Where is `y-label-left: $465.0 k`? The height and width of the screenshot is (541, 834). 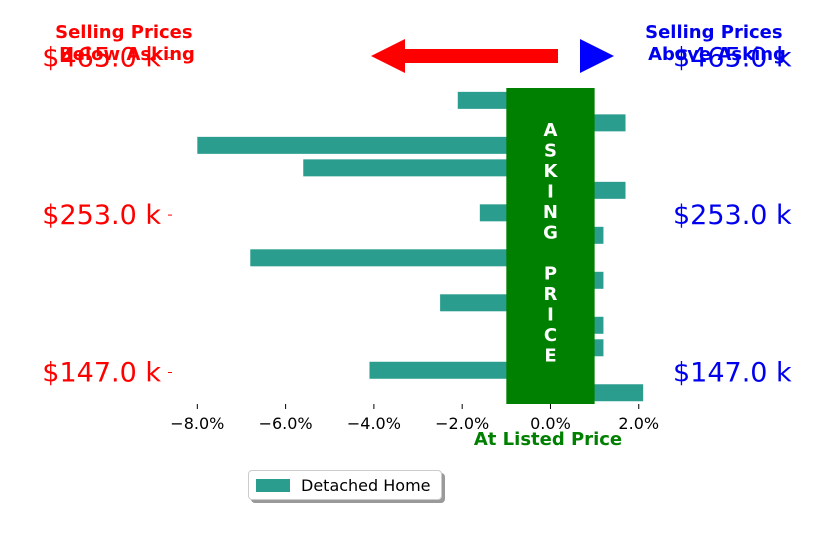 y-label-left: $465.0 k is located at coordinates (101, 58).